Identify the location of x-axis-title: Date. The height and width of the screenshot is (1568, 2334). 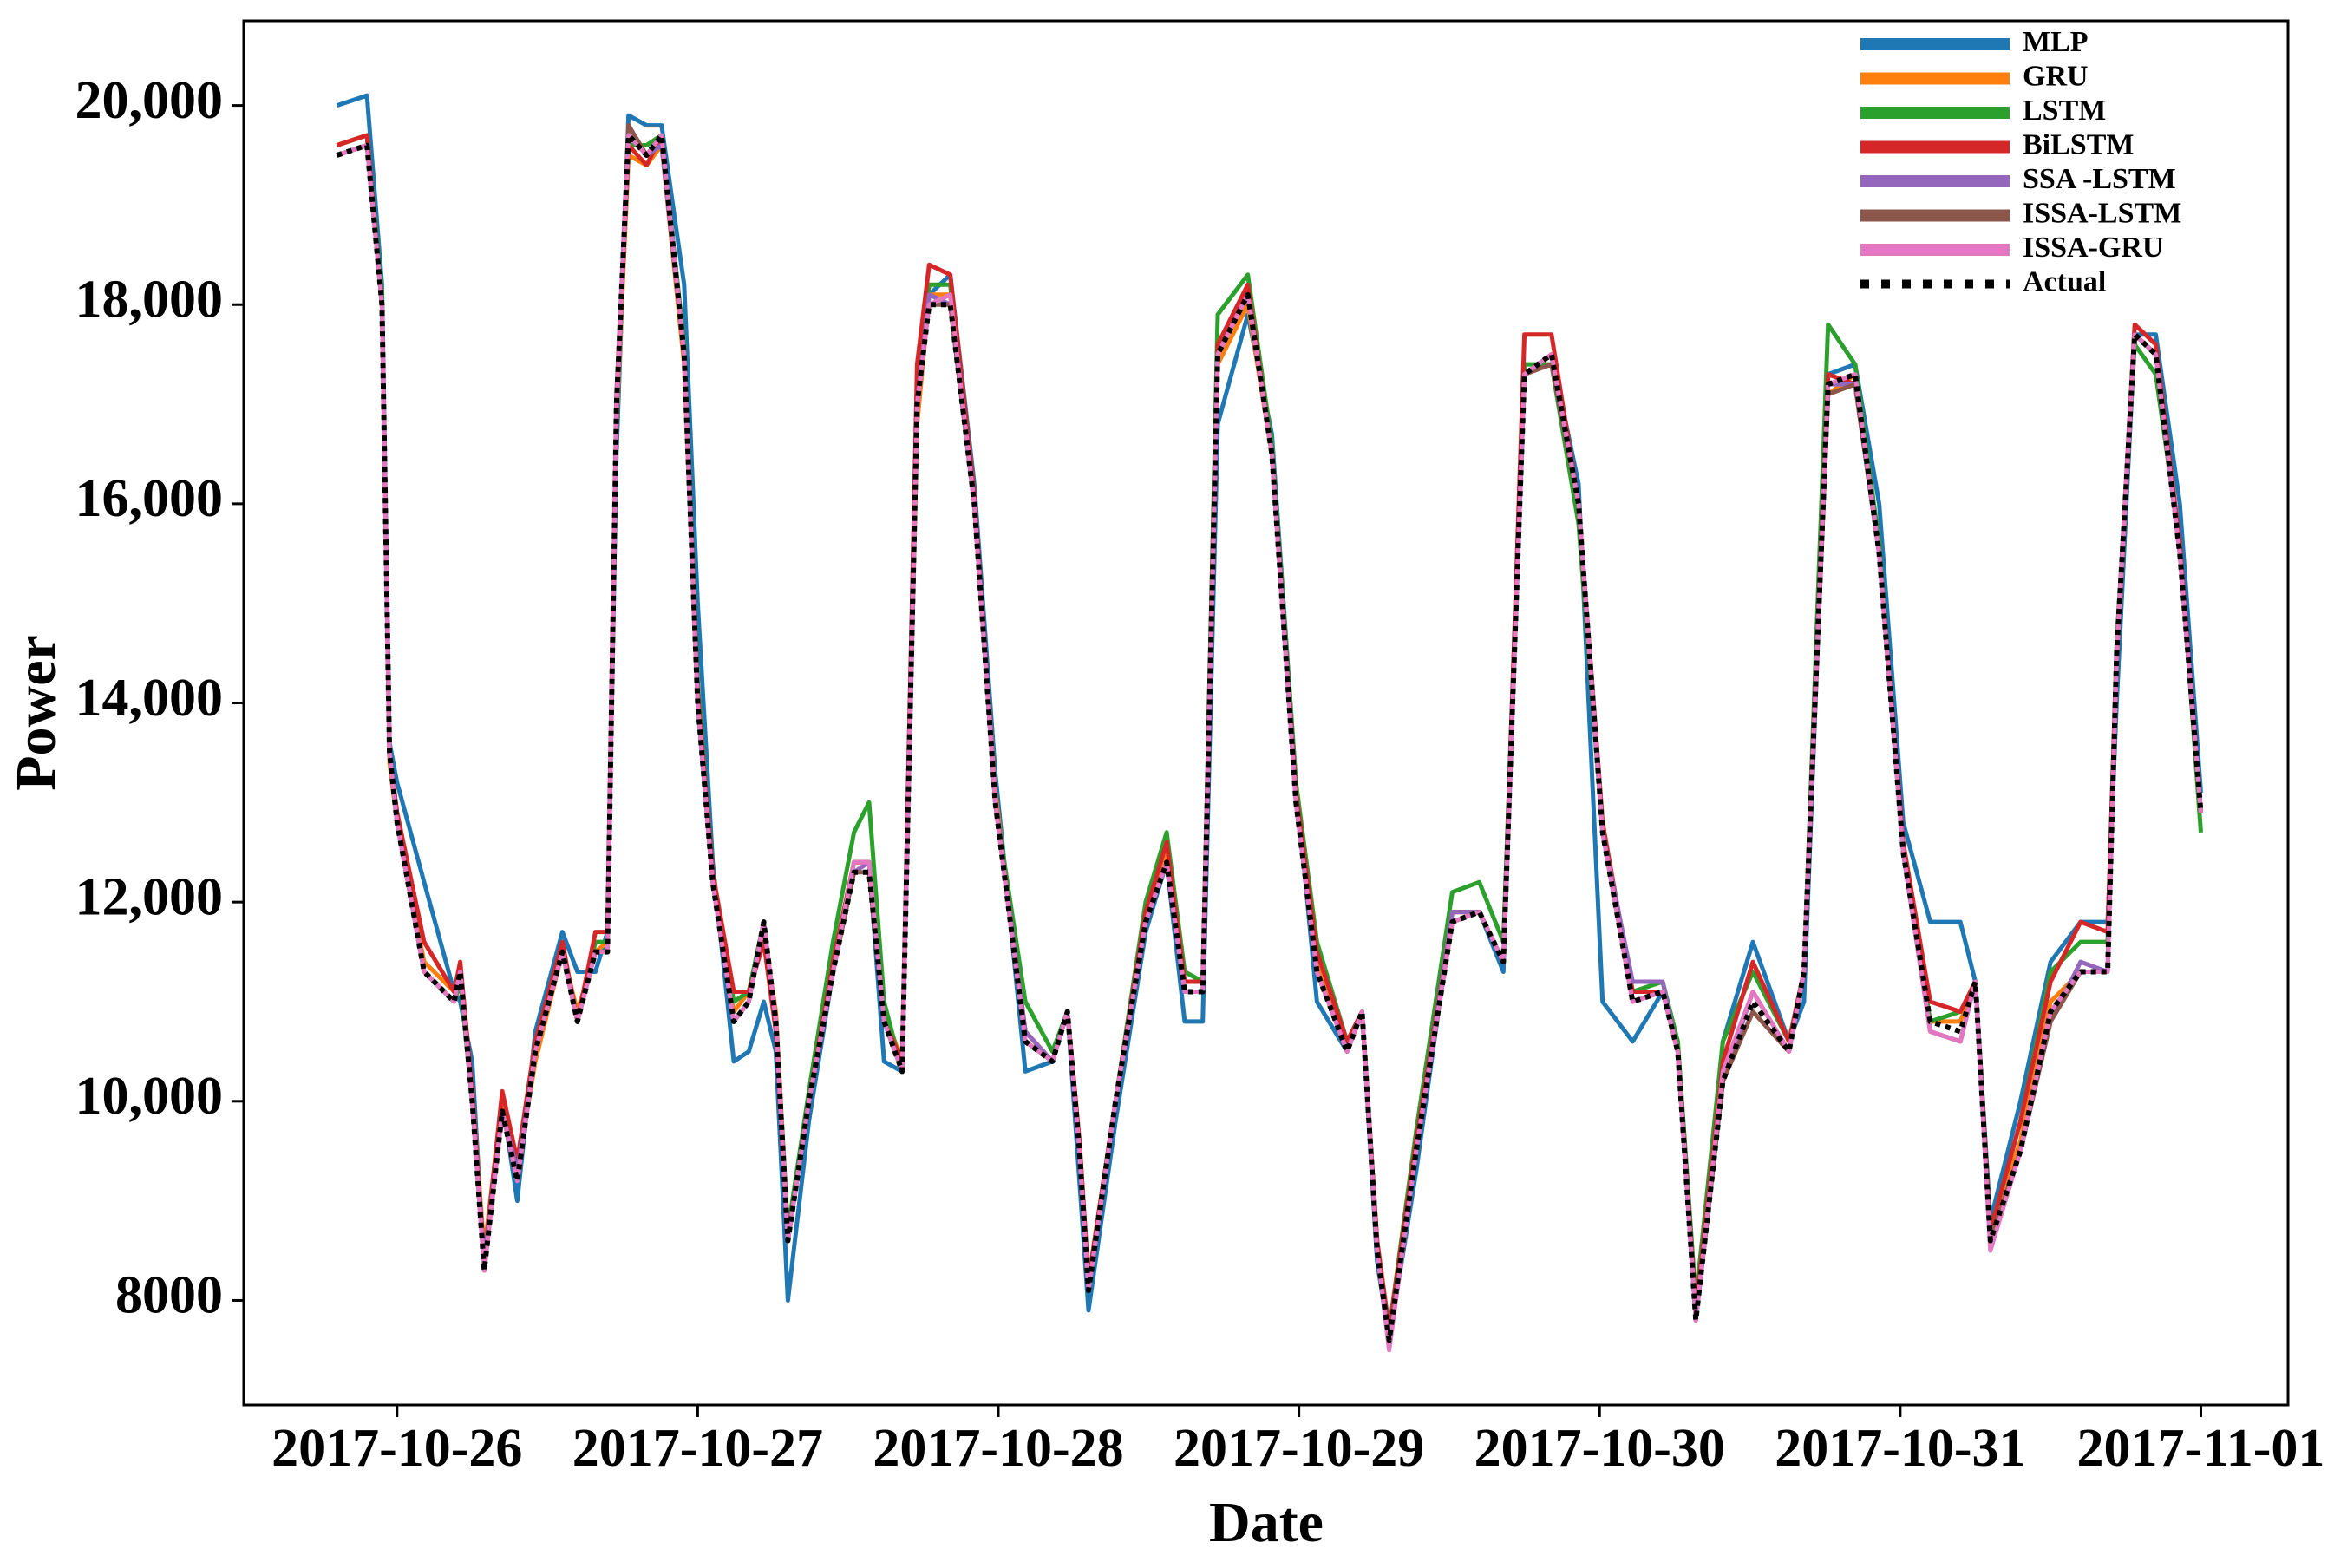
(1266, 1523).